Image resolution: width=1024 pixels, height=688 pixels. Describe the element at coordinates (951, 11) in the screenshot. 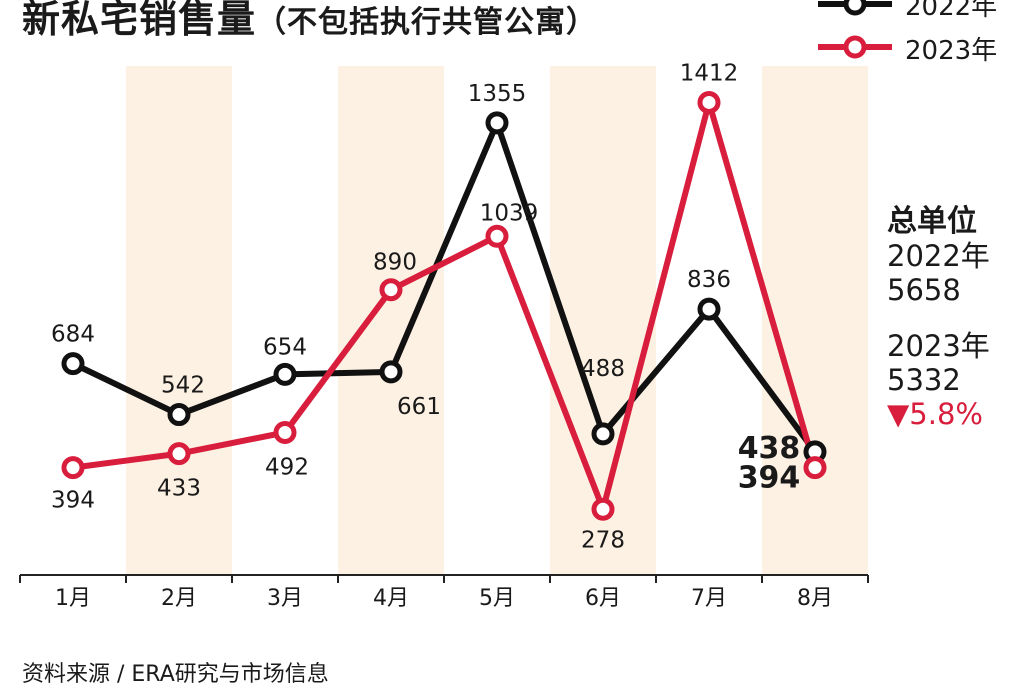

I see `legend-label-2022: 2022年` at that location.